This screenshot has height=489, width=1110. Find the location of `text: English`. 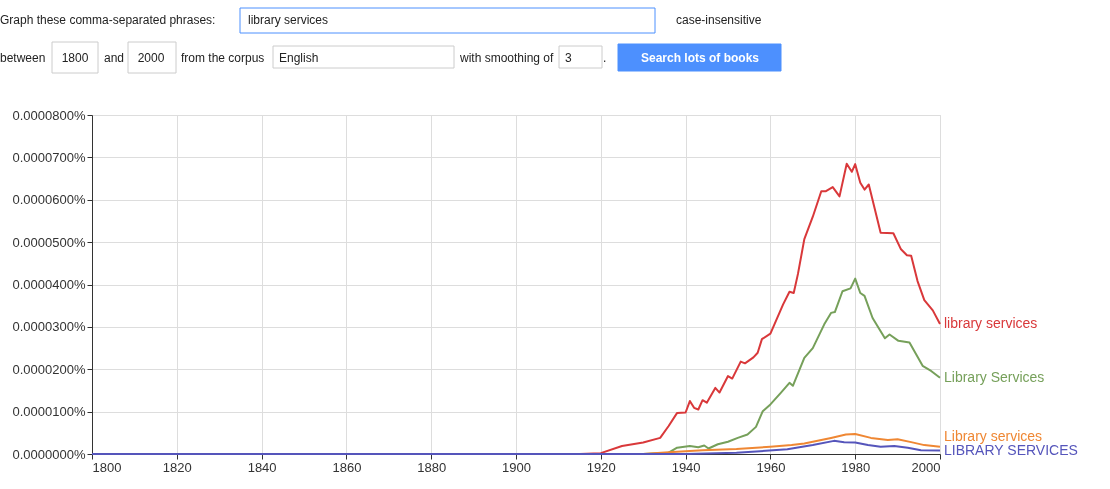

text: English is located at coordinates (299, 58).